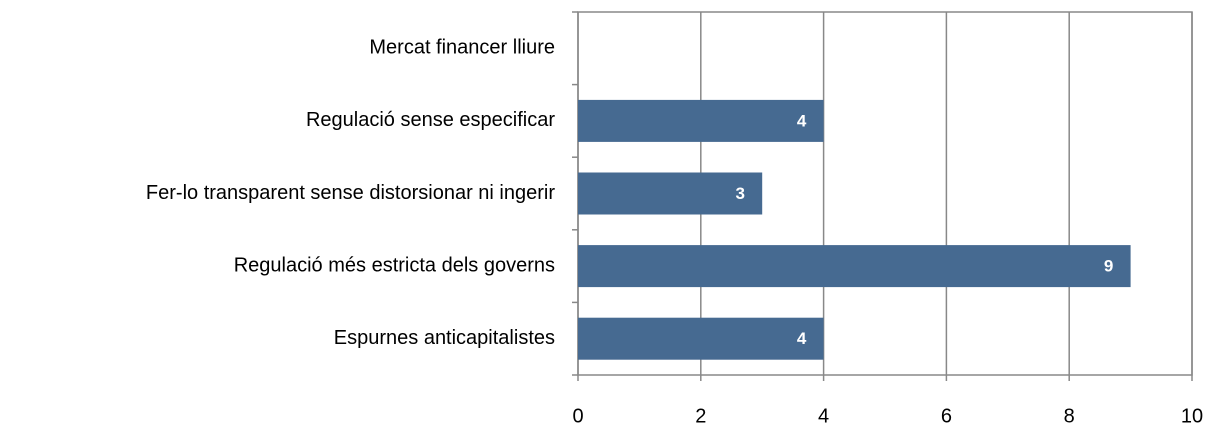 The image size is (1208, 426). Describe the element at coordinates (739, 193) in the screenshot. I see `data-label: 3` at that location.